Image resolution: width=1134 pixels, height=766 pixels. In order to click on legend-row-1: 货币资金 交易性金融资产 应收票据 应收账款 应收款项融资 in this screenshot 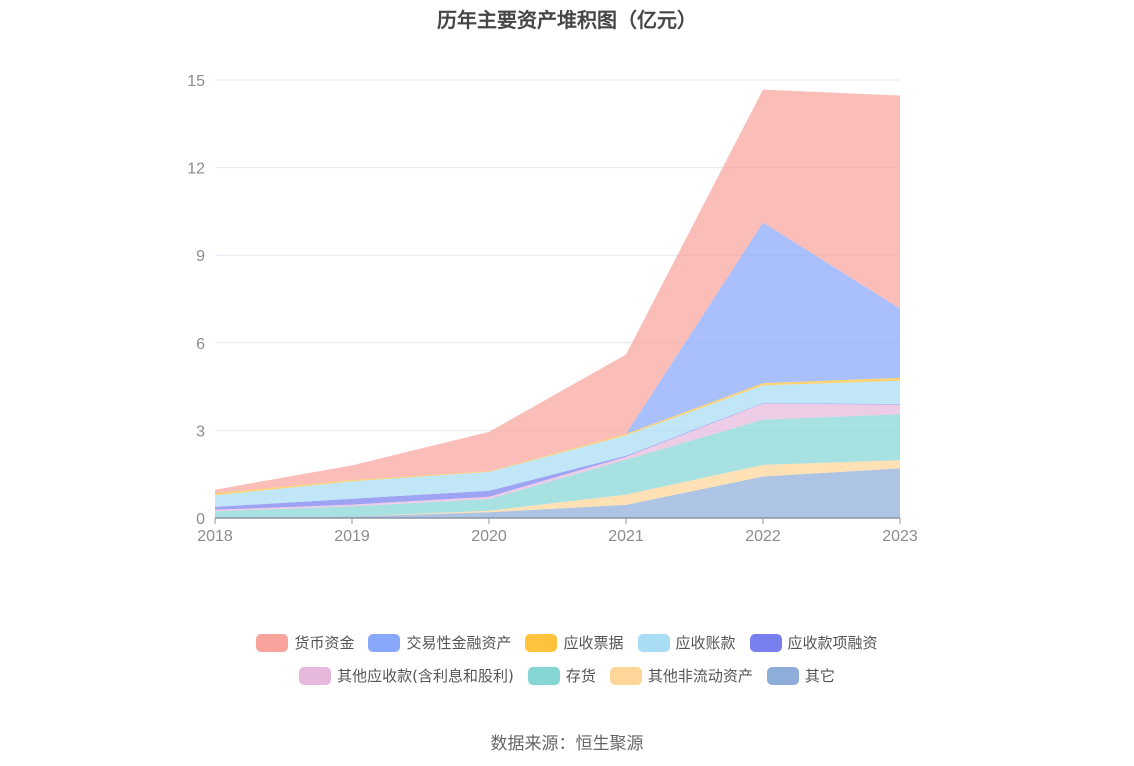, I will do `click(567, 642)`.